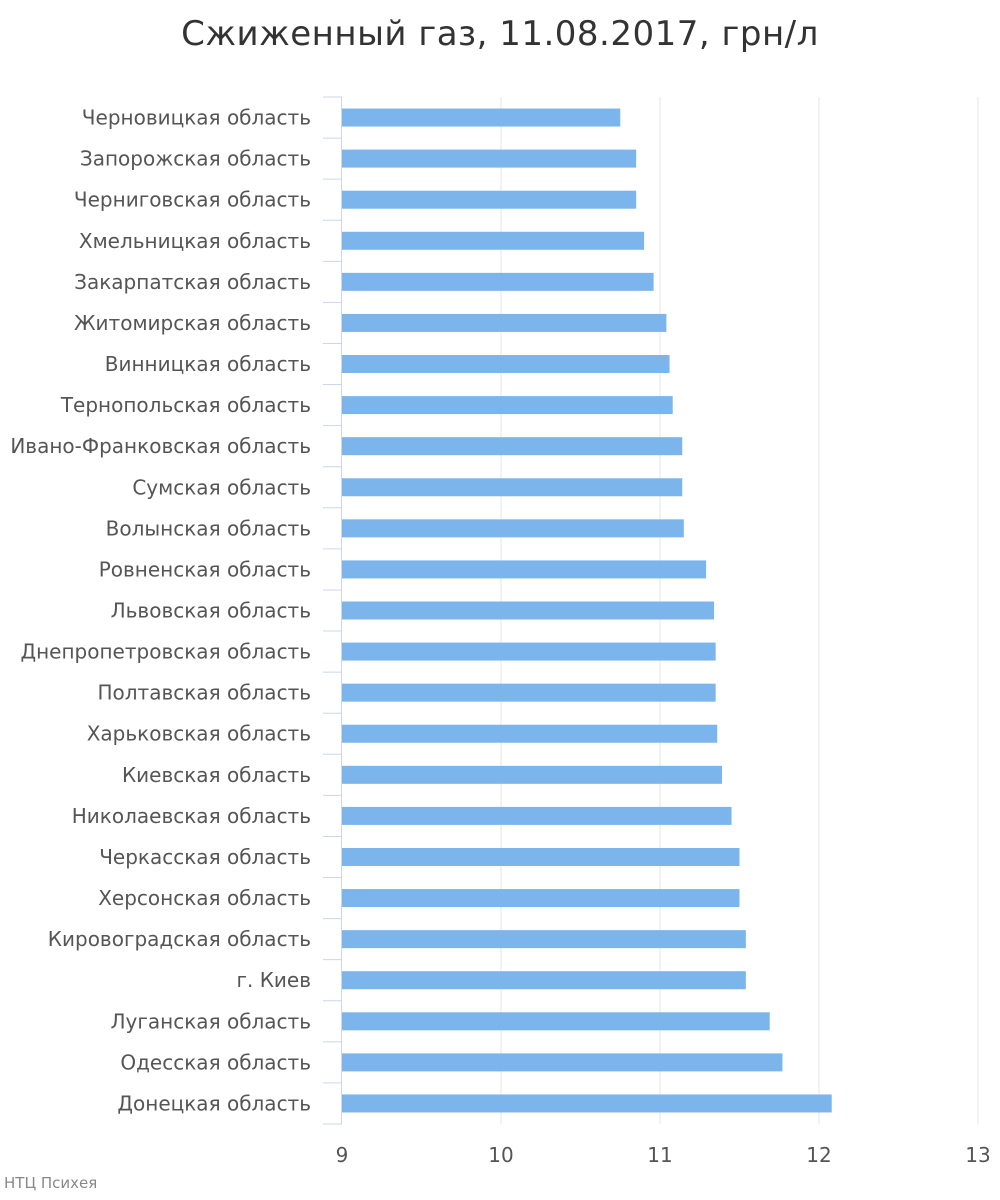 This screenshot has height=1200, width=1000. I want to click on category-label: Запорожская область, so click(195, 159).